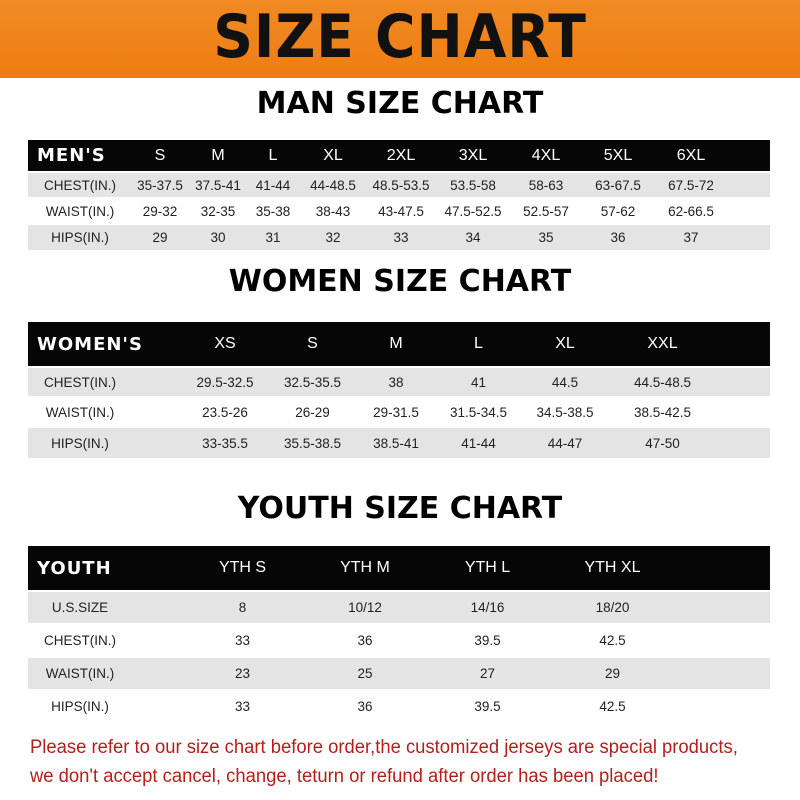 This screenshot has width=800, height=800. I want to click on table-cell: 44.5, so click(565, 382).